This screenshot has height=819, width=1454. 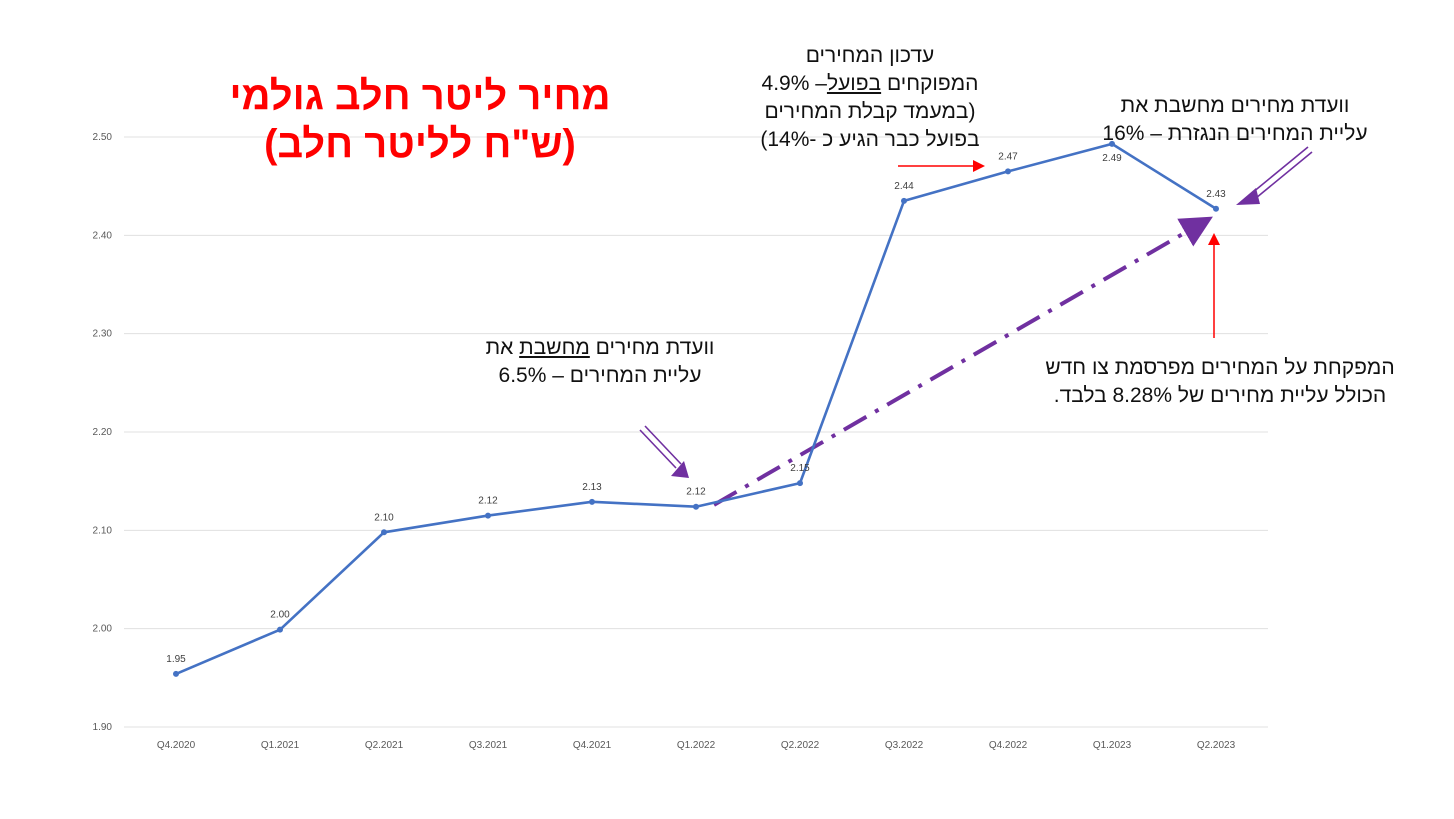 What do you see at coordinates (420, 96) in the screenshot?
I see `chart-title-line1: מחיר ליטר חלב גולמי` at bounding box center [420, 96].